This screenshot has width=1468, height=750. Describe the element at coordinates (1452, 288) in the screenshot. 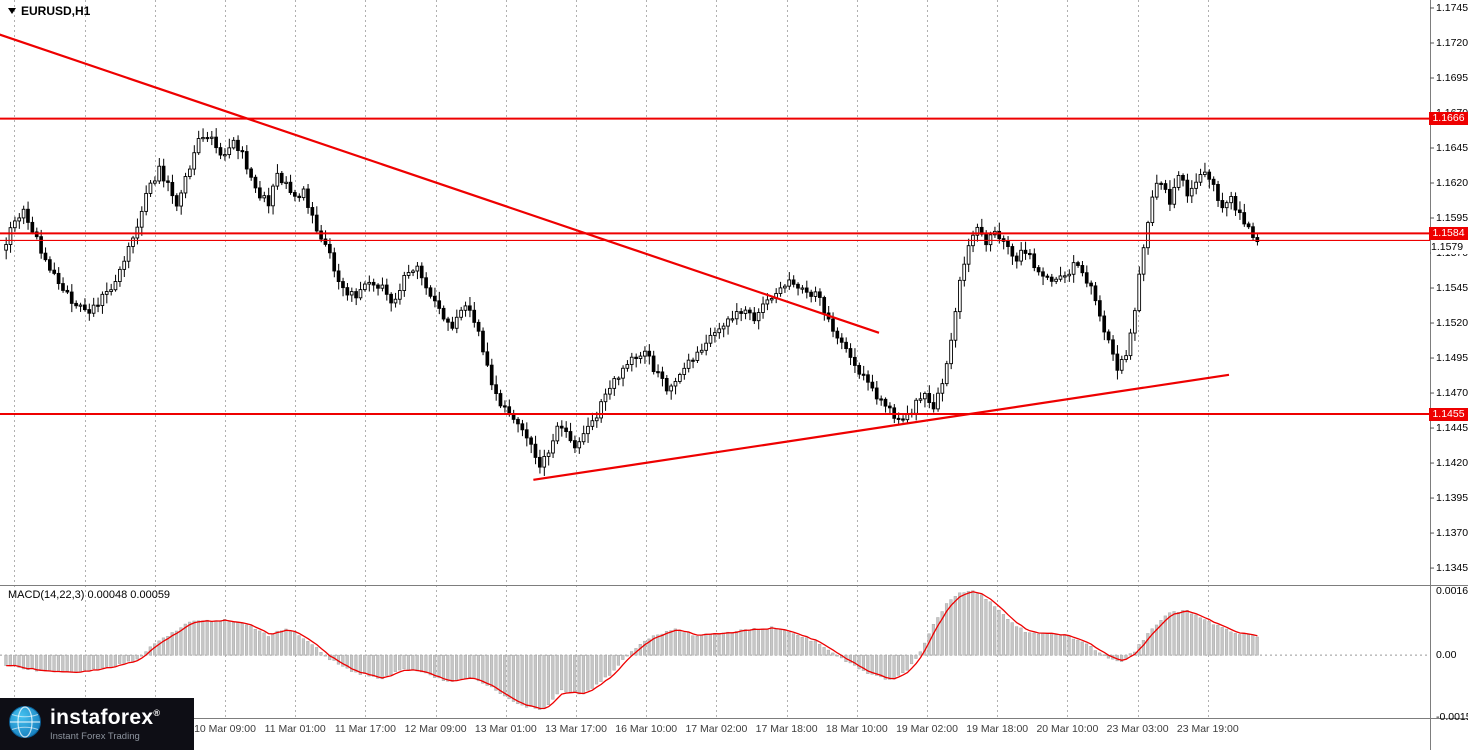

I see `price-axis-tick: 1.1545` at that location.